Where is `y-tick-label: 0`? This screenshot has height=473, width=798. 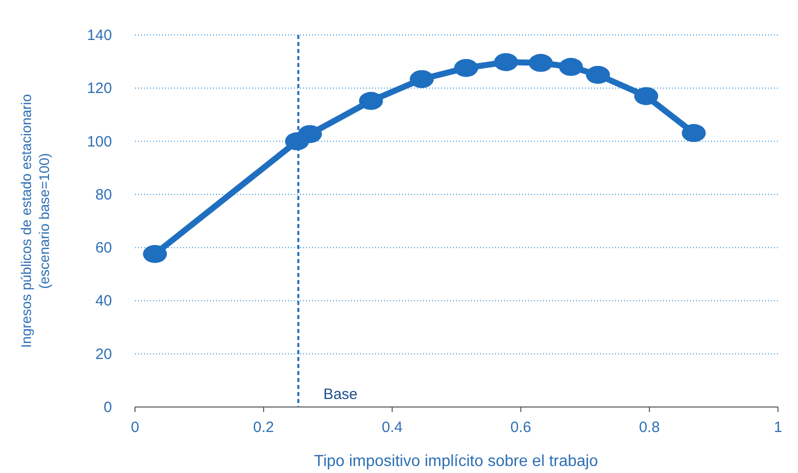 y-tick-label: 0 is located at coordinates (108, 407).